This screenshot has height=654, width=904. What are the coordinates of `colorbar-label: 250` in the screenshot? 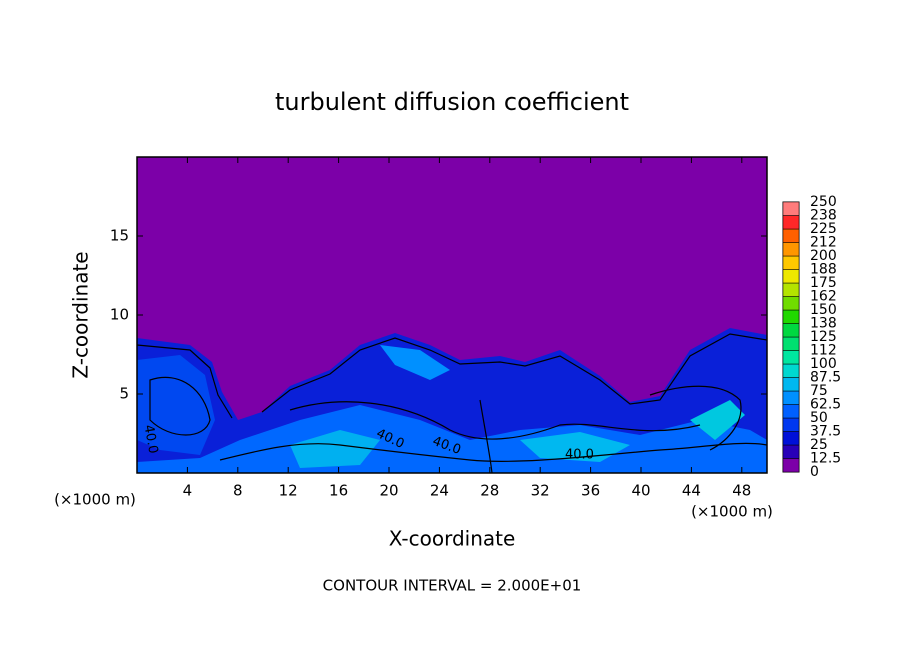 It's located at (823, 202).